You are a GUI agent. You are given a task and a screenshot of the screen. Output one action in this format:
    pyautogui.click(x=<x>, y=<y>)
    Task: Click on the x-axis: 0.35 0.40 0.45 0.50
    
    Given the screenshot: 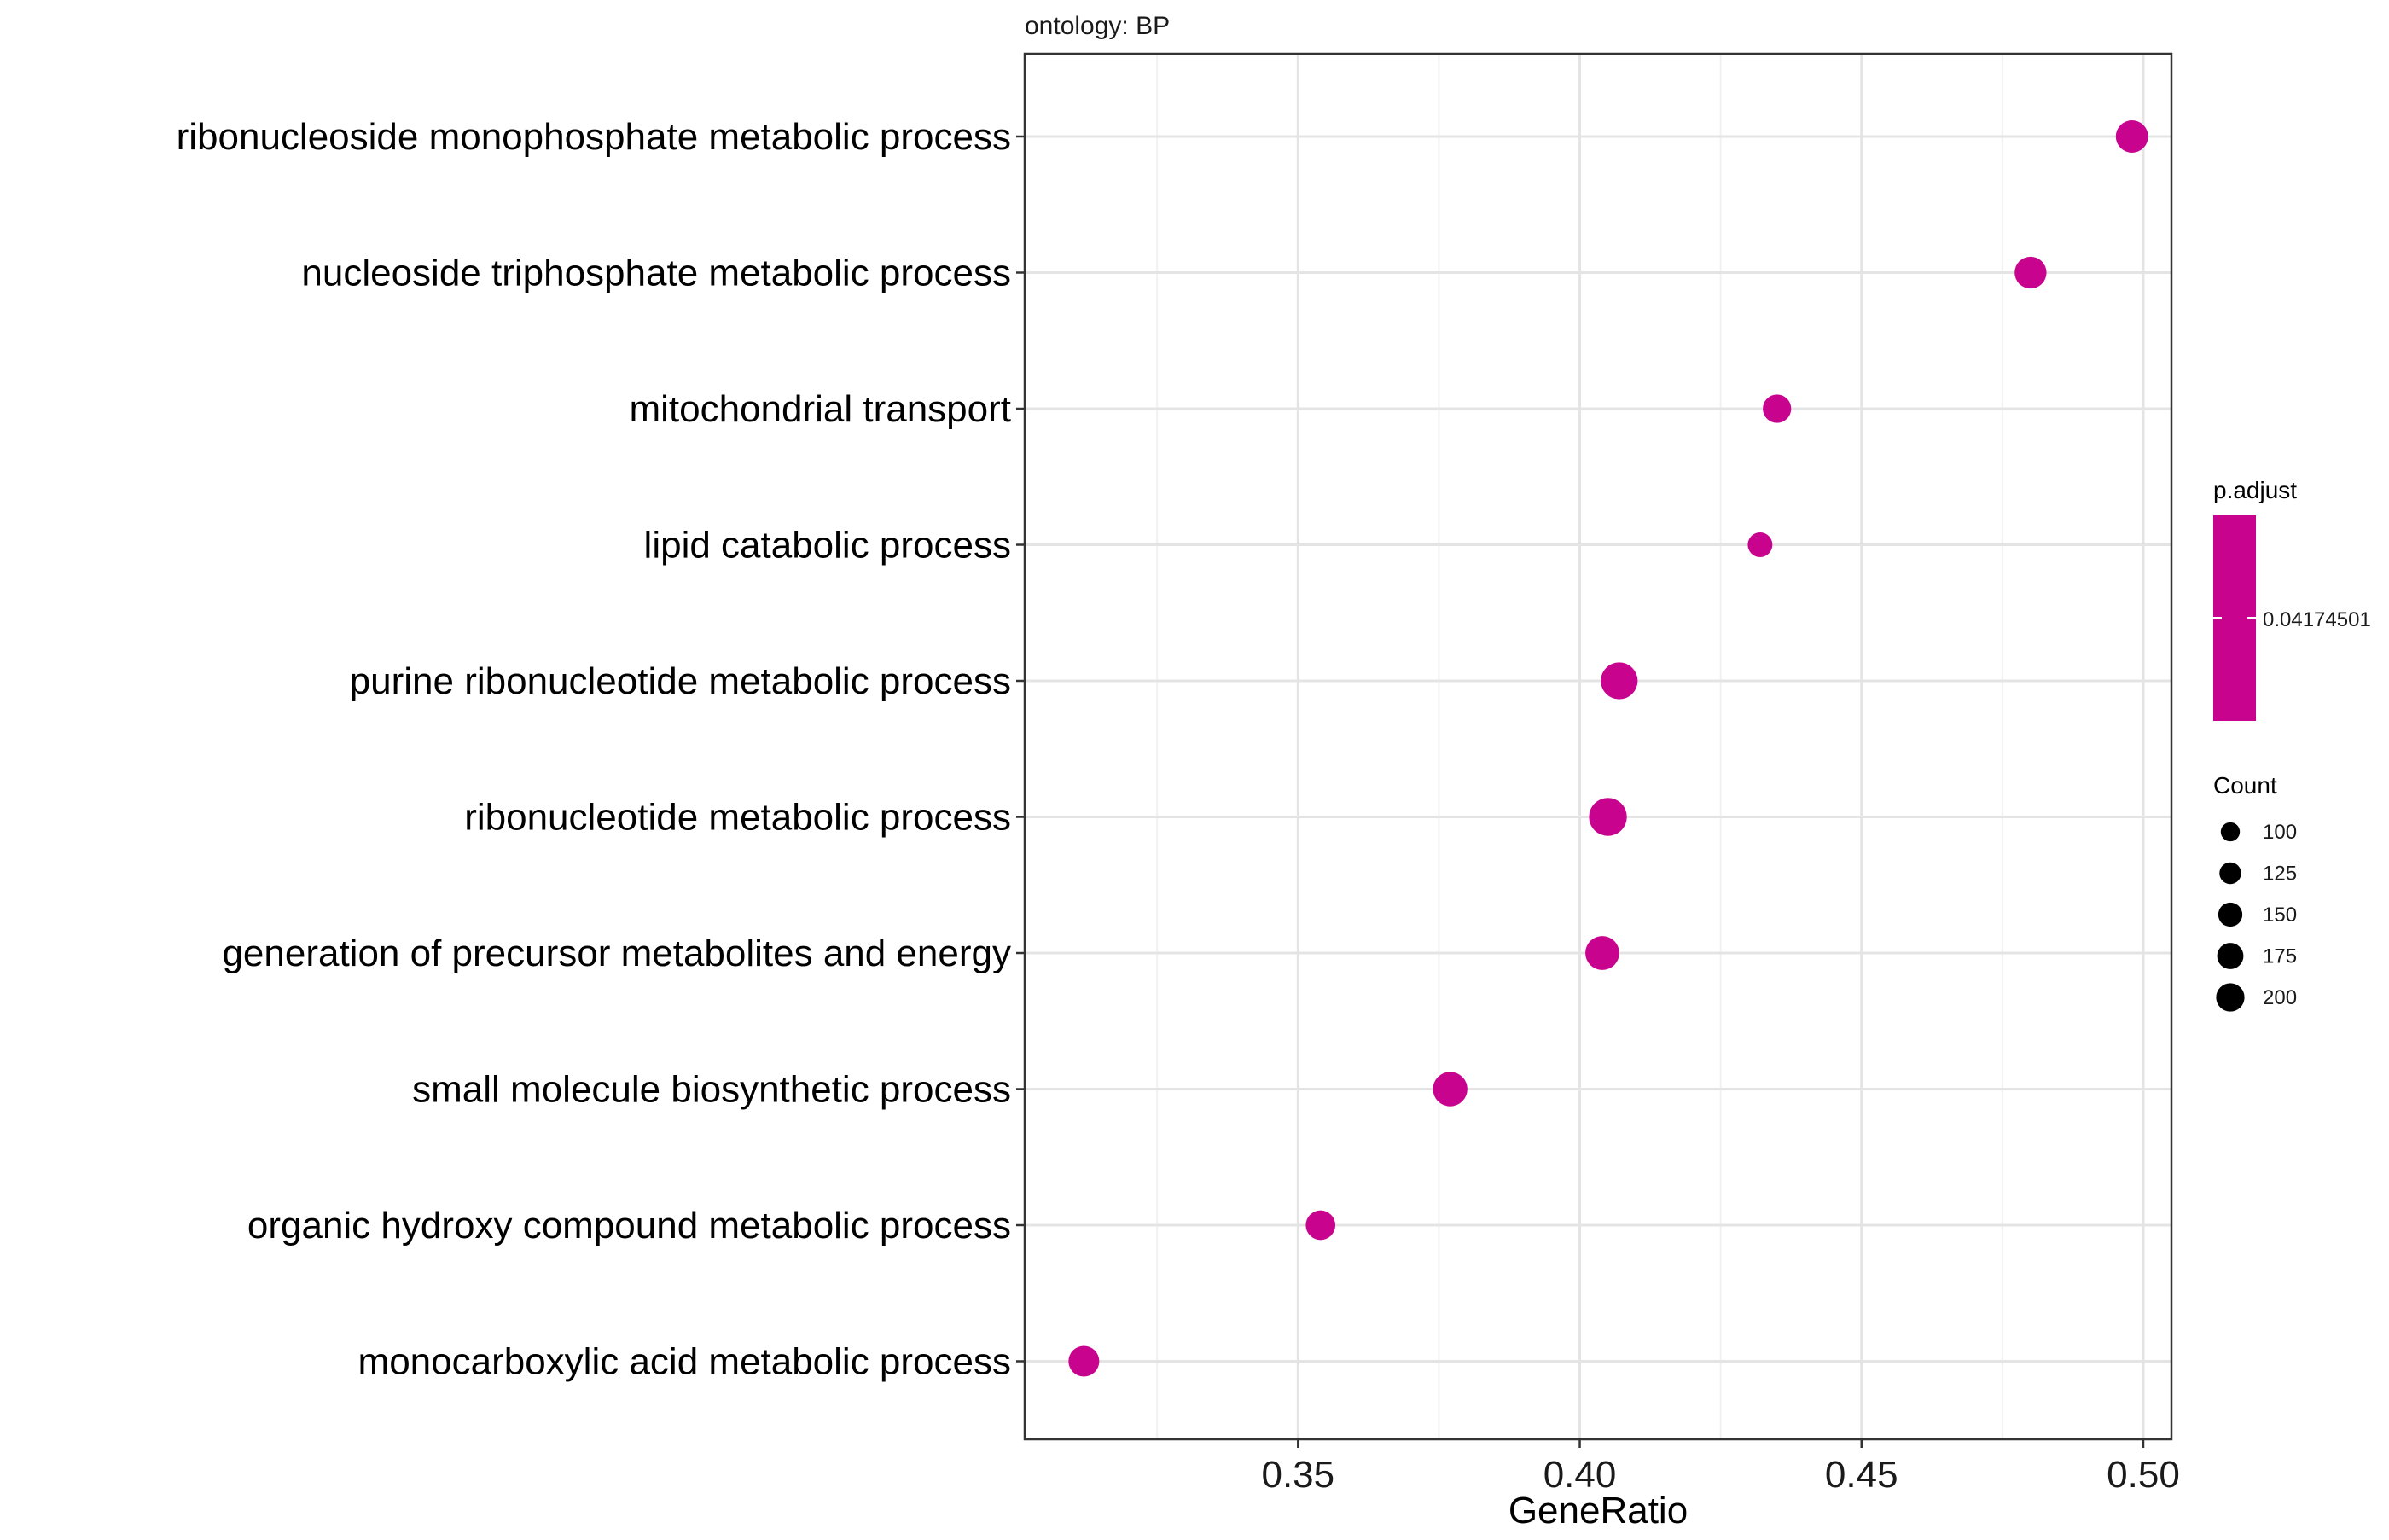 What is the action you would take?
    pyautogui.click(x=1721, y=1467)
    